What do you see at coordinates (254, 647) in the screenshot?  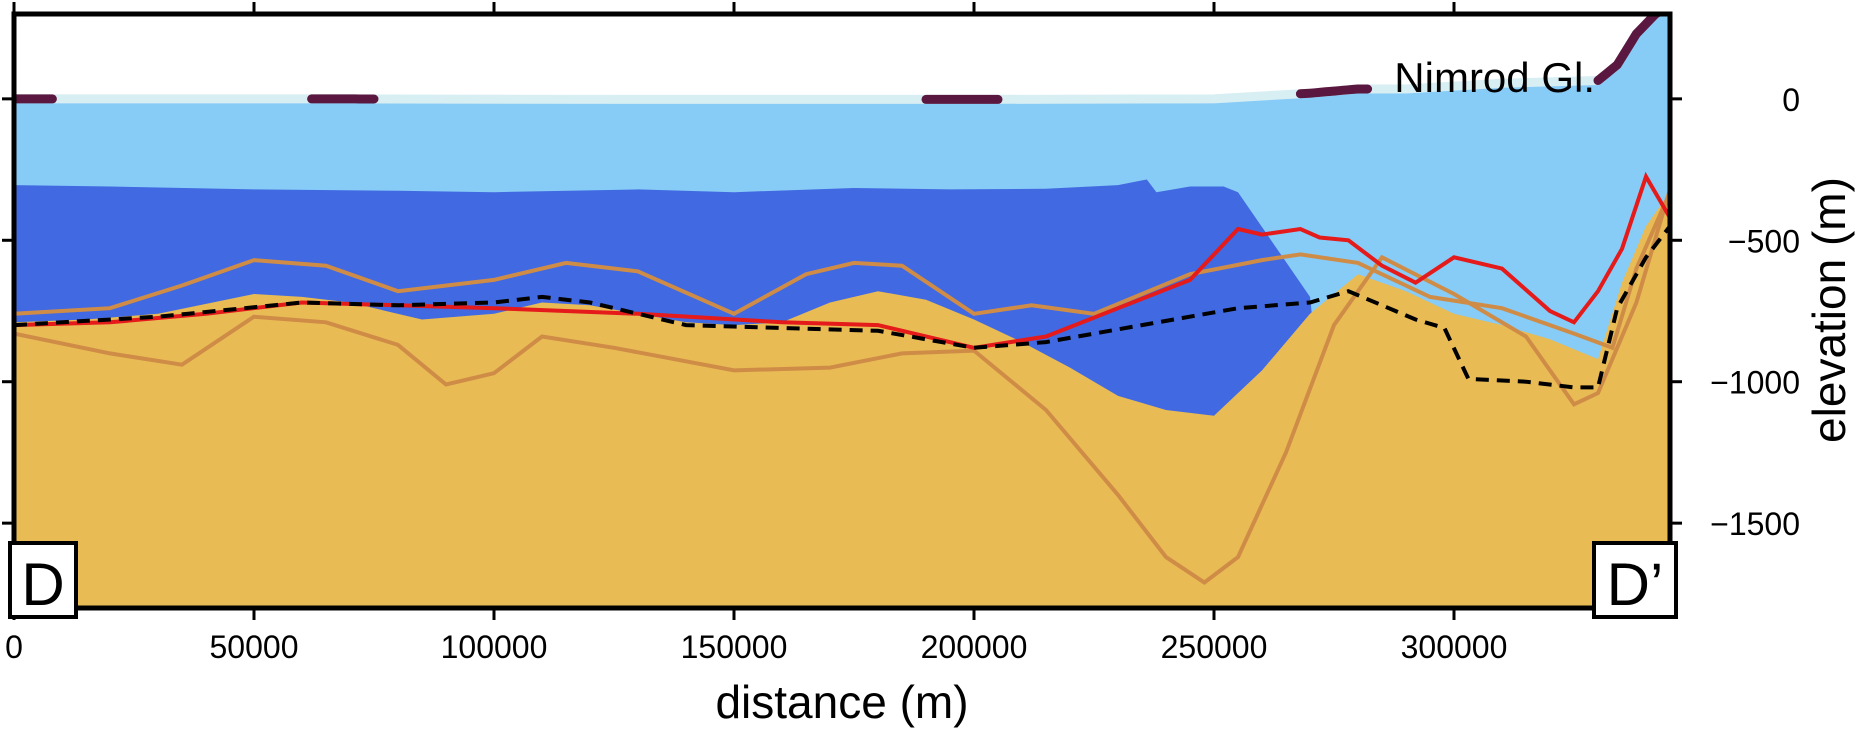 I see `x-tick-label: 50000` at bounding box center [254, 647].